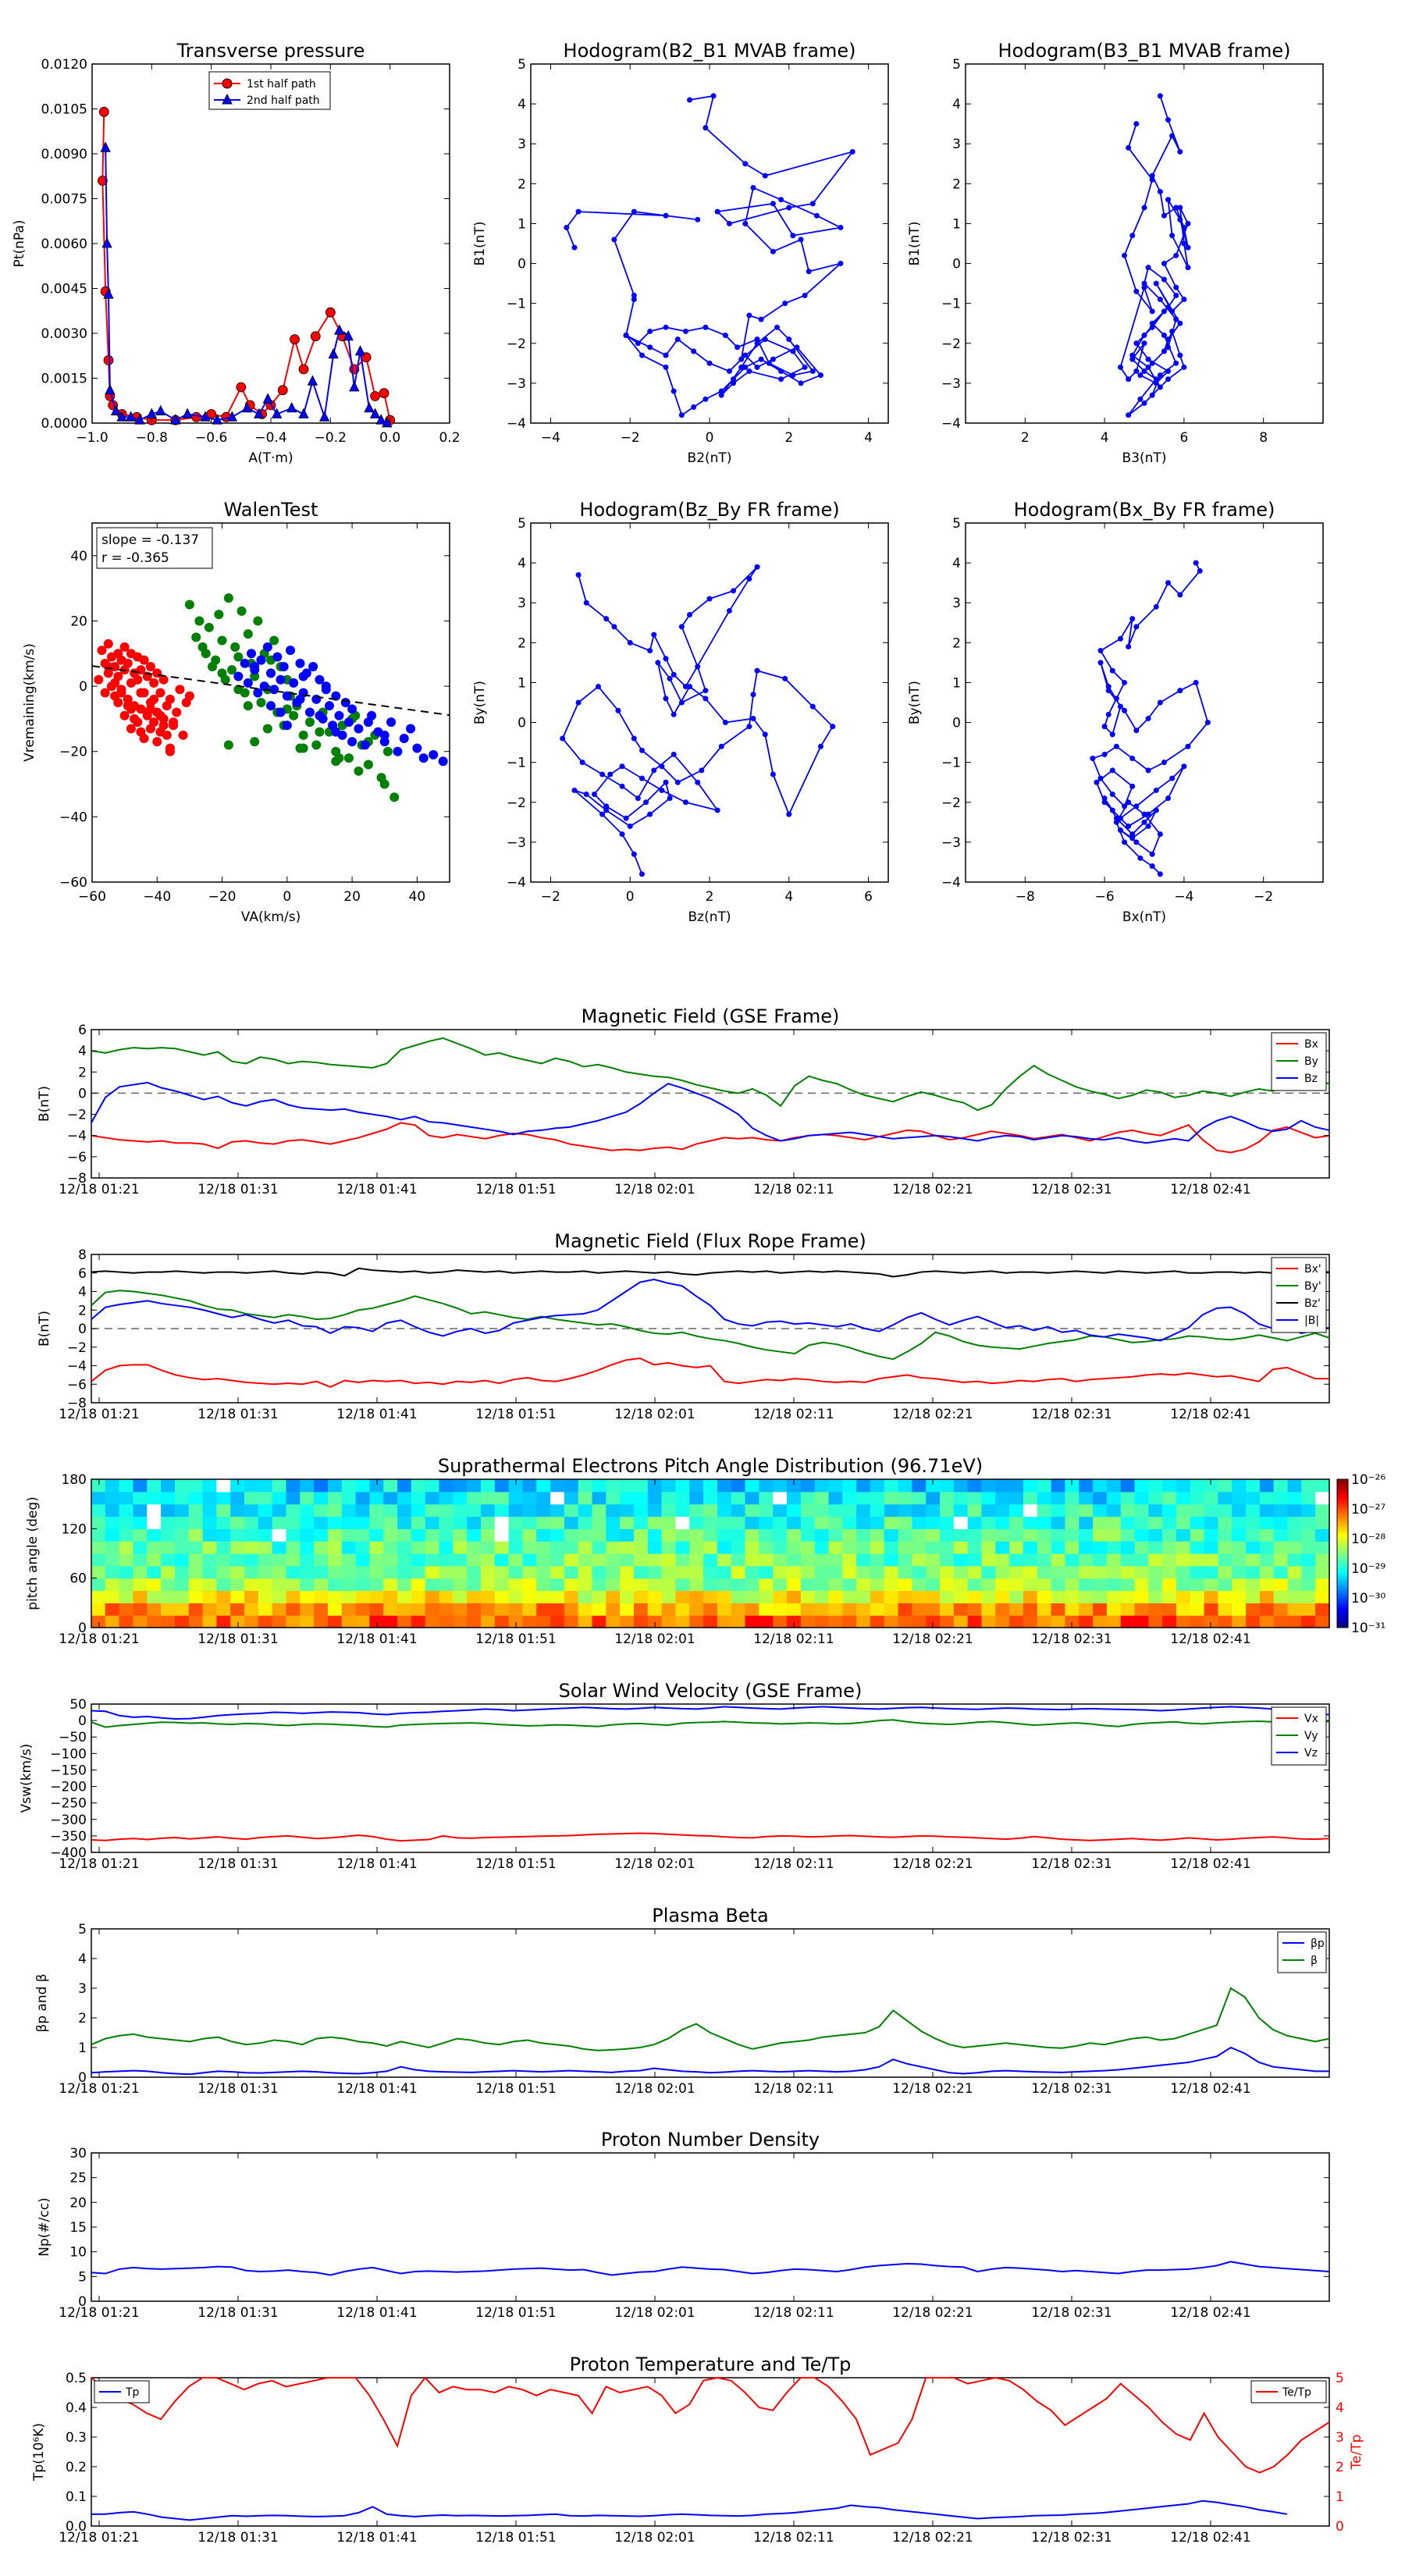 This screenshot has height=2576, width=1405. I want to click on legend-label: β, so click(1314, 1961).